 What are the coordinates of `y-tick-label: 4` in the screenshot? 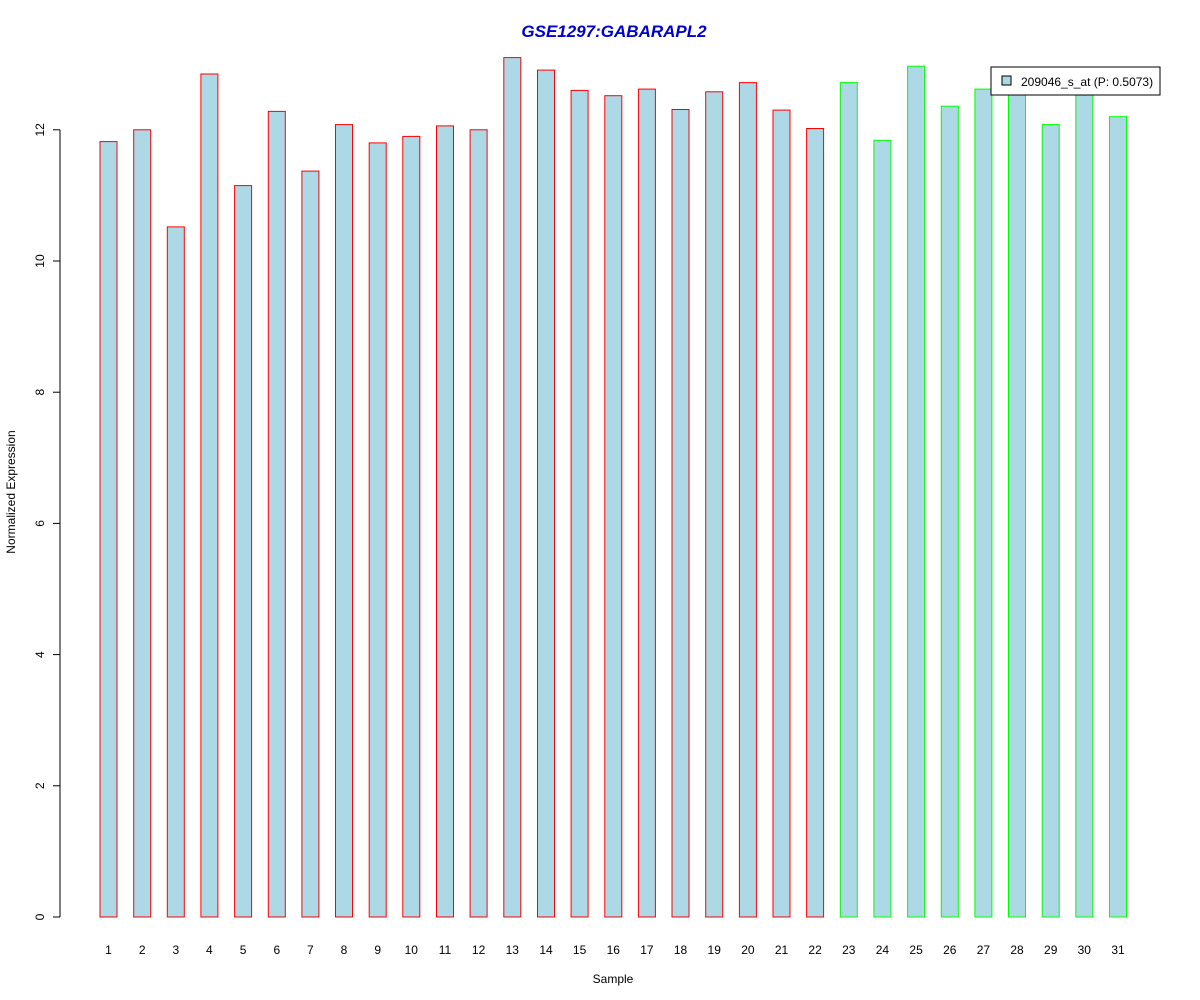 It's located at (40, 654).